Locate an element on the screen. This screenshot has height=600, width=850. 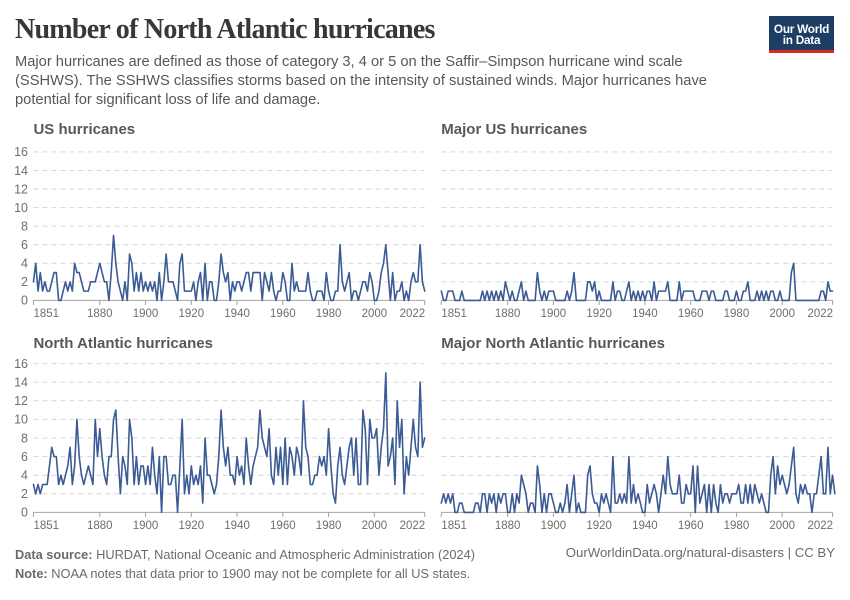
svg-text: US hurricanes is located at coordinates (84, 129).